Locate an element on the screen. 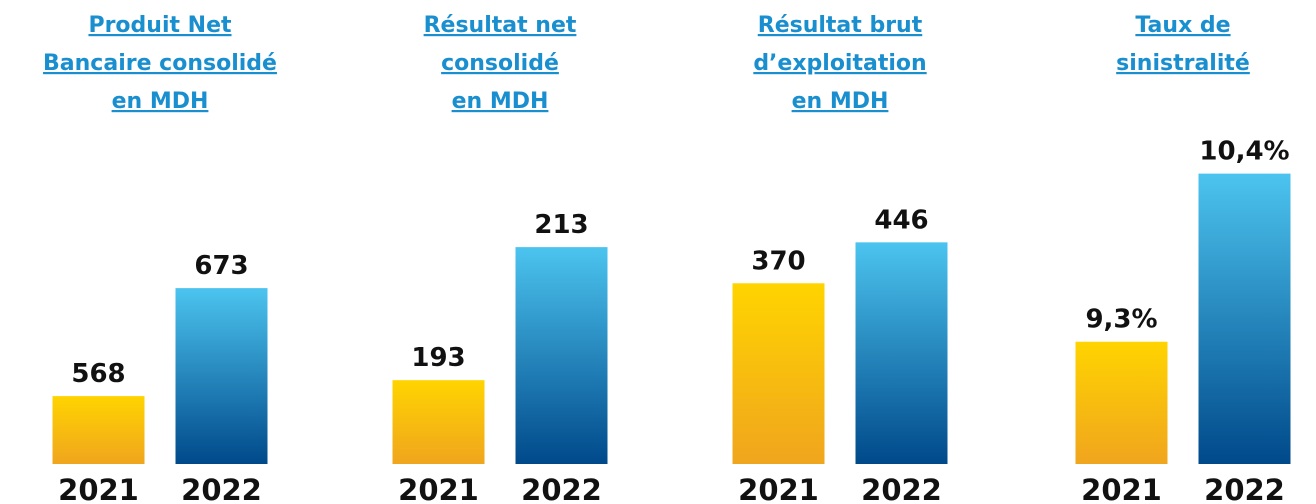  value-label: 193 is located at coordinates (438, 358).